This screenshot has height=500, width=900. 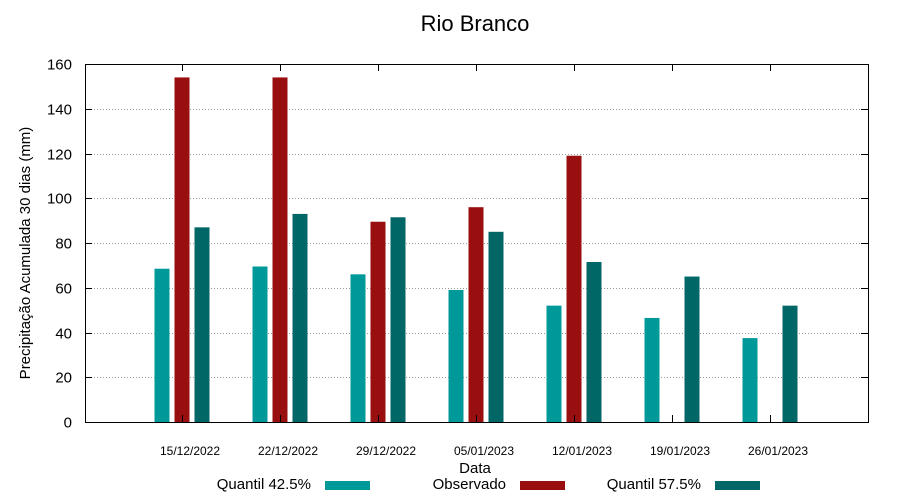 I want to click on legend: Quantil 42.5% Observado Quantil 57.5%, so click(x=488, y=484).